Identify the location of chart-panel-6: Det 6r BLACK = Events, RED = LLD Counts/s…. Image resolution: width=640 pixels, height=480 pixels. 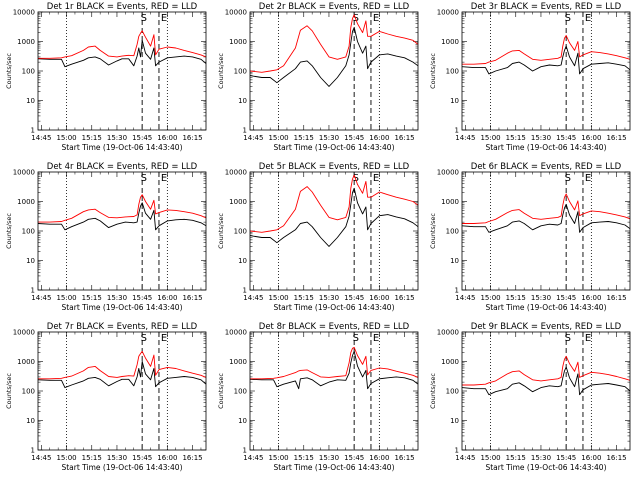
(530, 237).